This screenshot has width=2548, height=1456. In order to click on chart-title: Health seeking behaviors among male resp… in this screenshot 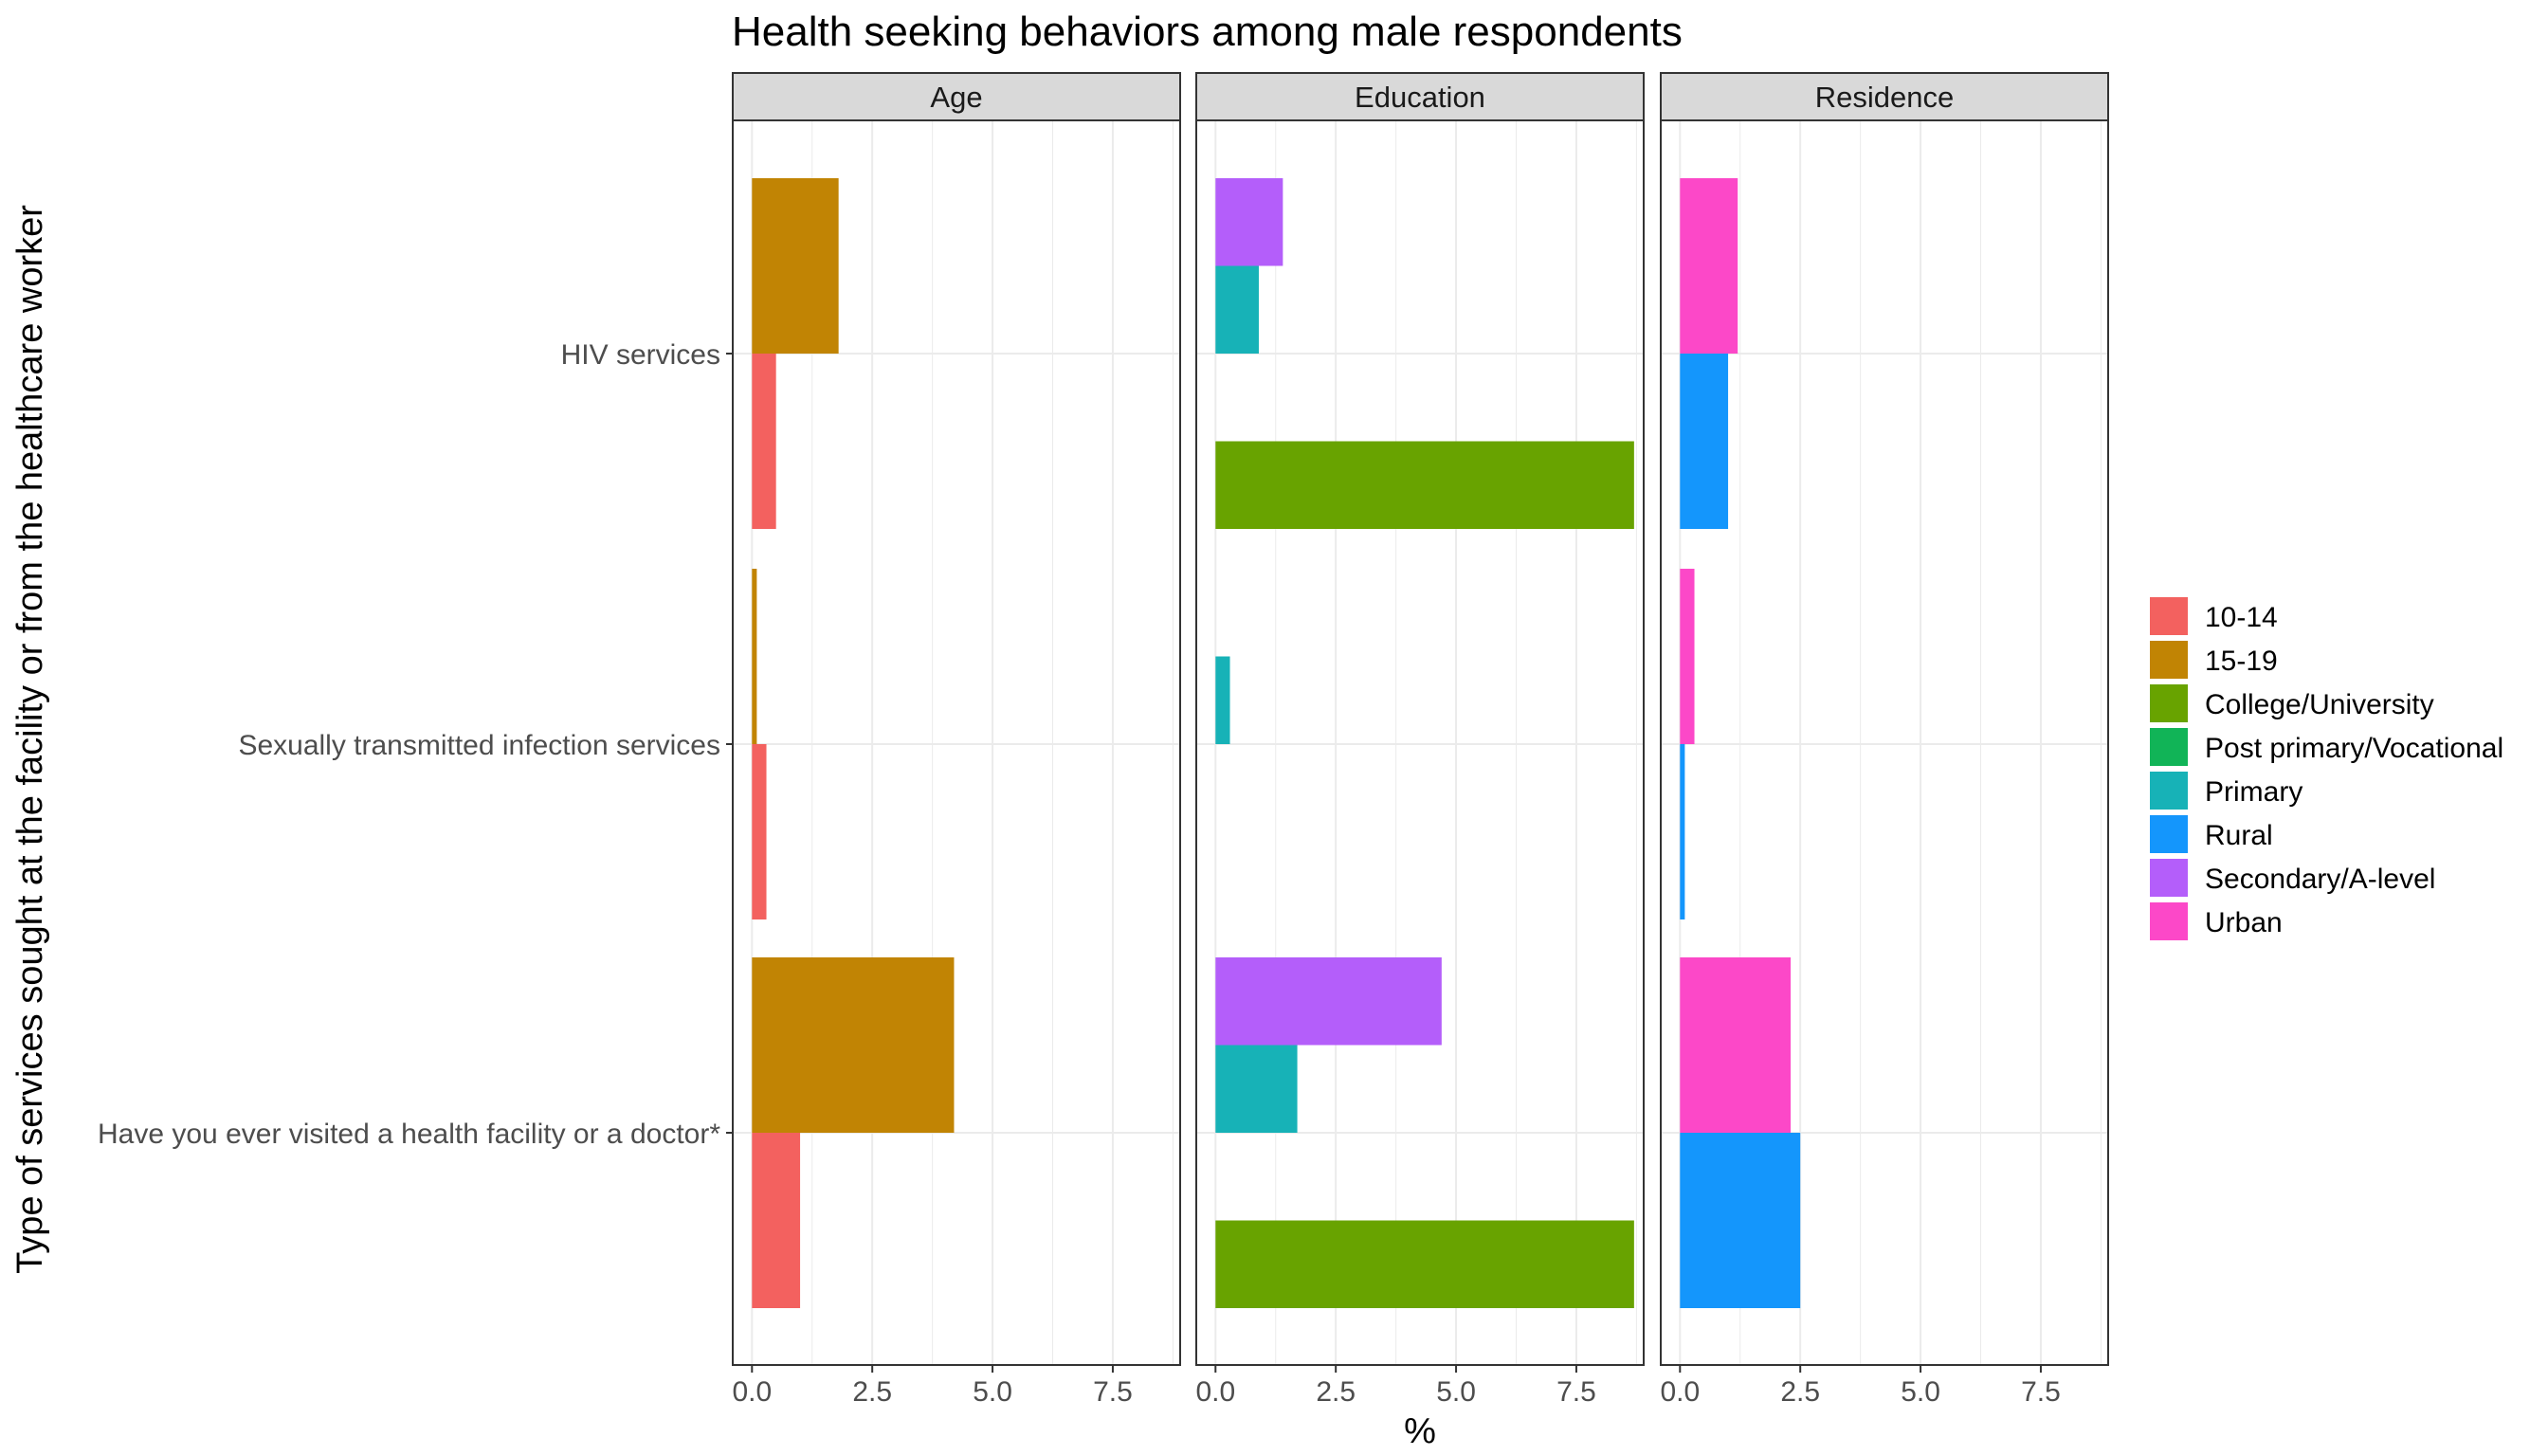, I will do `click(1207, 32)`.